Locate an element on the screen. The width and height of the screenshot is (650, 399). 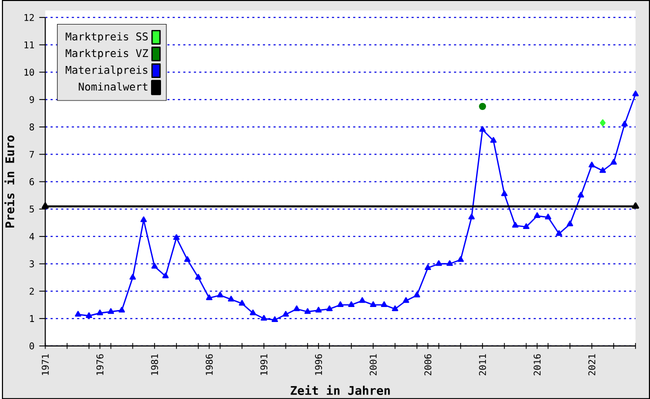
y-tick-label: 7 is located at coordinates (32, 154).